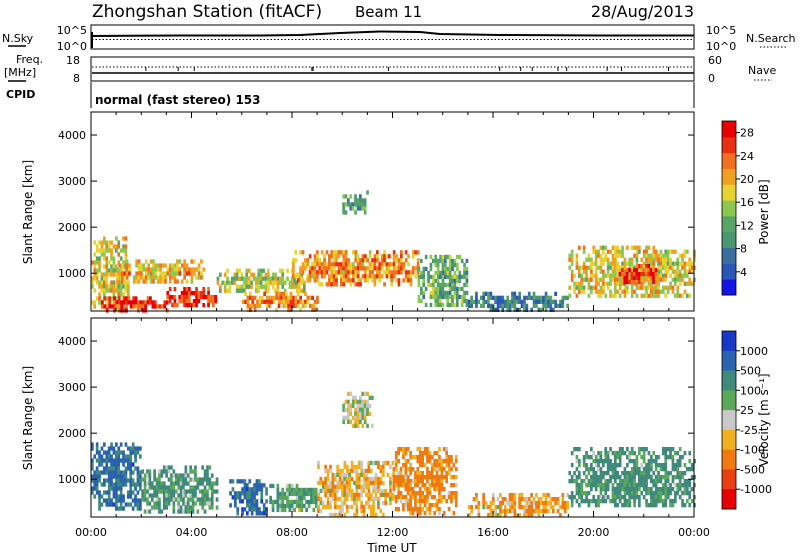  I want to click on power-colorbar-tick: 4, so click(743, 272).